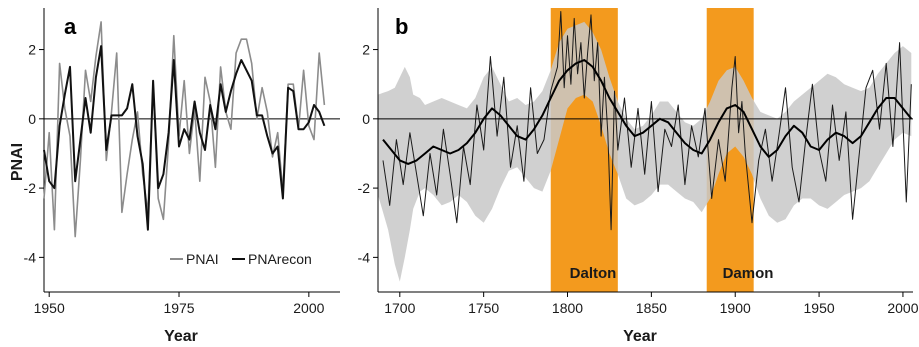  What do you see at coordinates (748, 273) in the screenshot?
I see `damon-band-label: Damon` at bounding box center [748, 273].